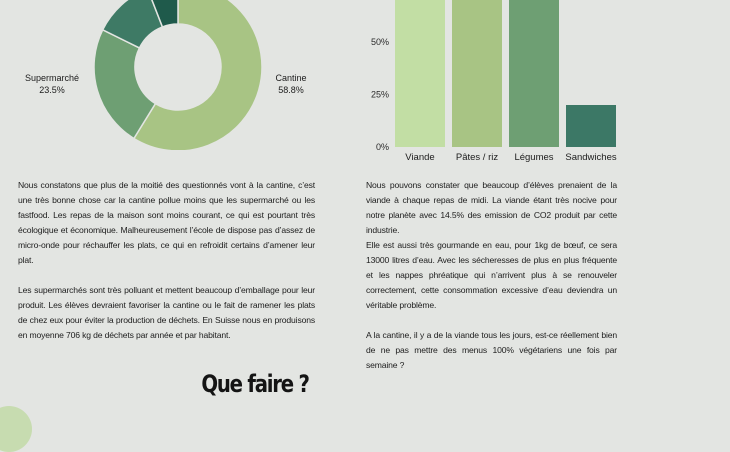 This screenshot has height=452, width=730. What do you see at coordinates (382, 147) in the screenshot?
I see `y-tick-label: 0%` at bounding box center [382, 147].